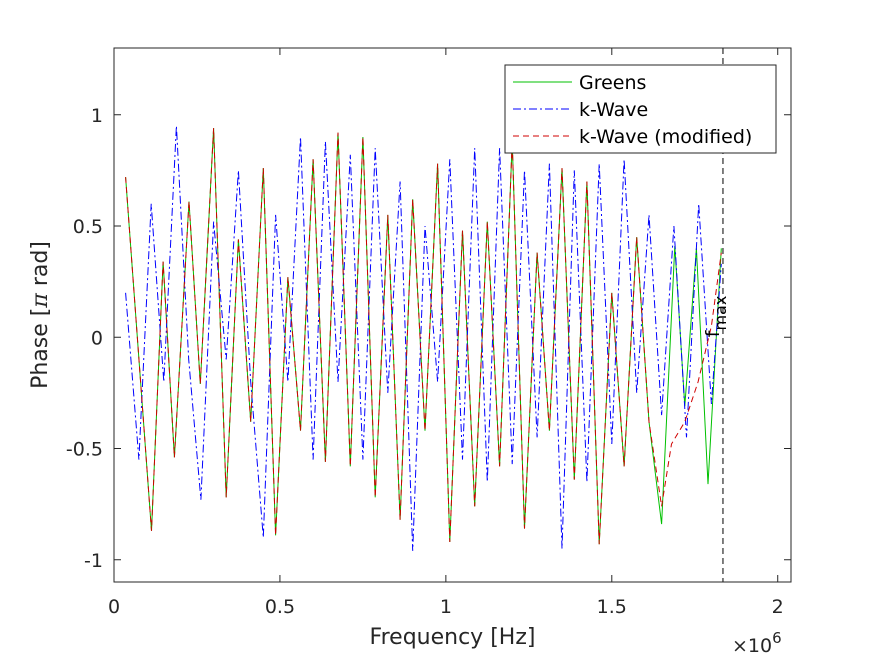 Image resolution: width=875 pixels, height=656 pixels. I want to click on x-axis-exponent-base: ×10, so click(752, 645).